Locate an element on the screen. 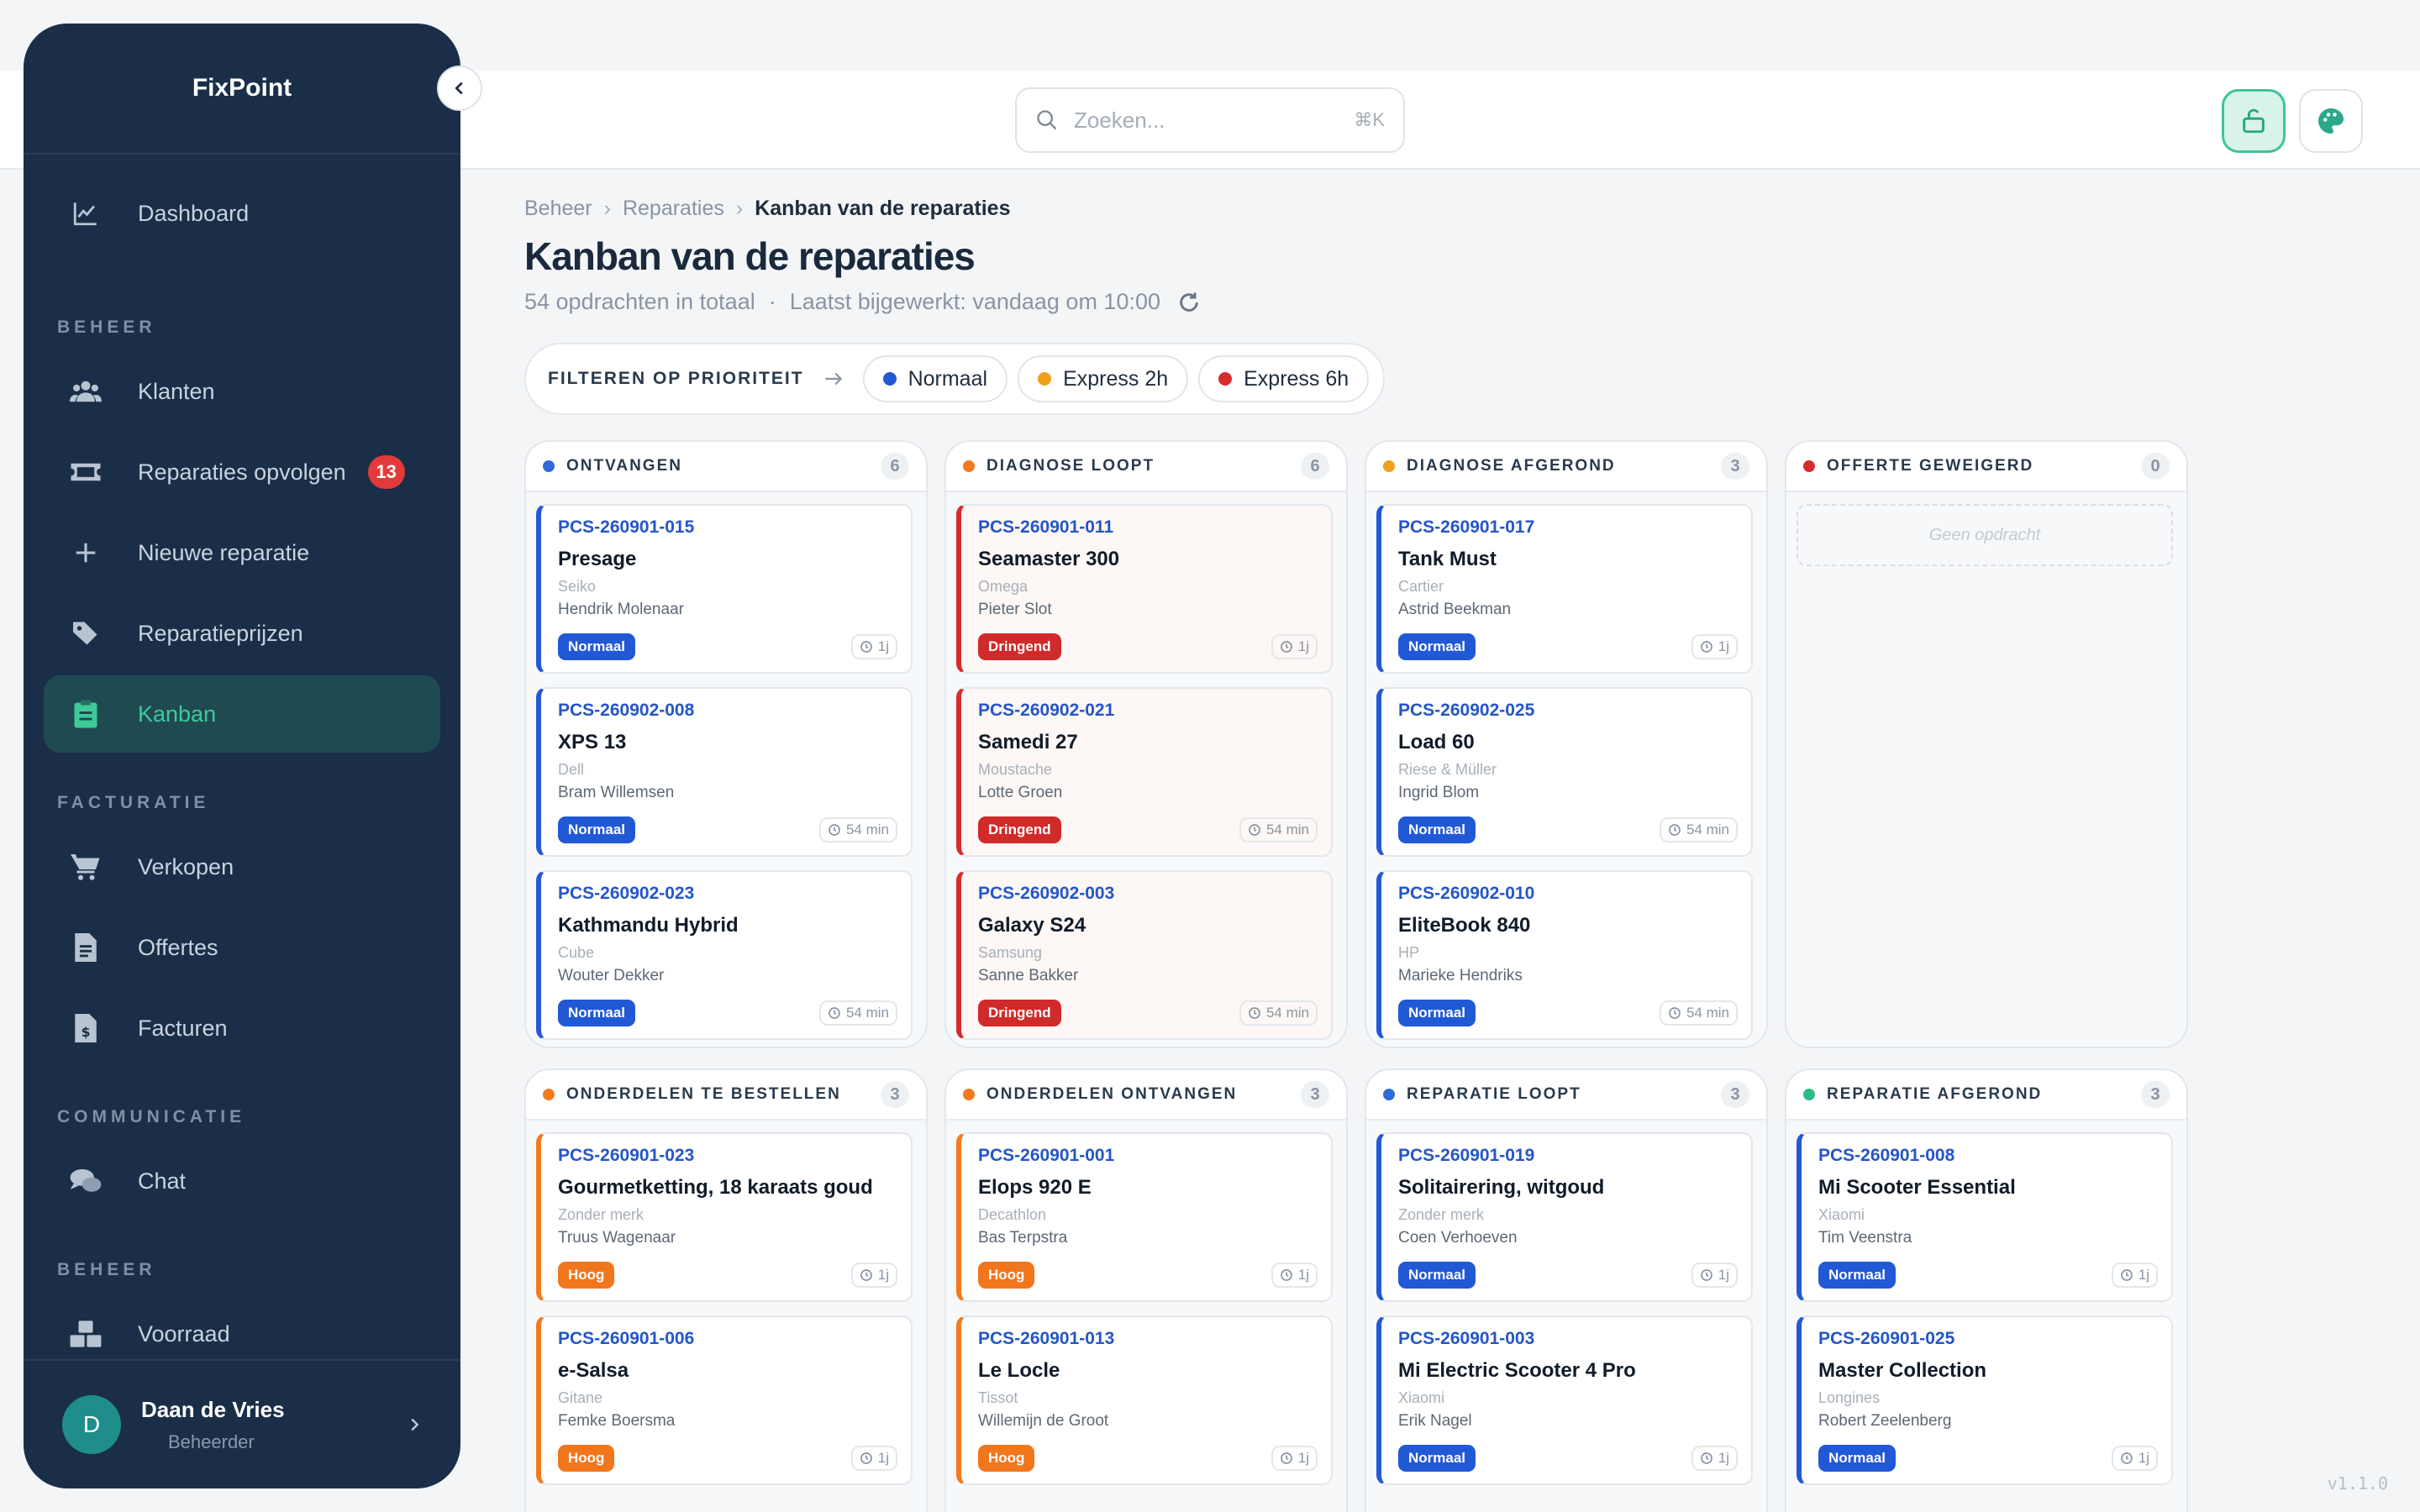 The image size is (2420, 1512). collapse-sidebar-button is located at coordinates (460, 88).